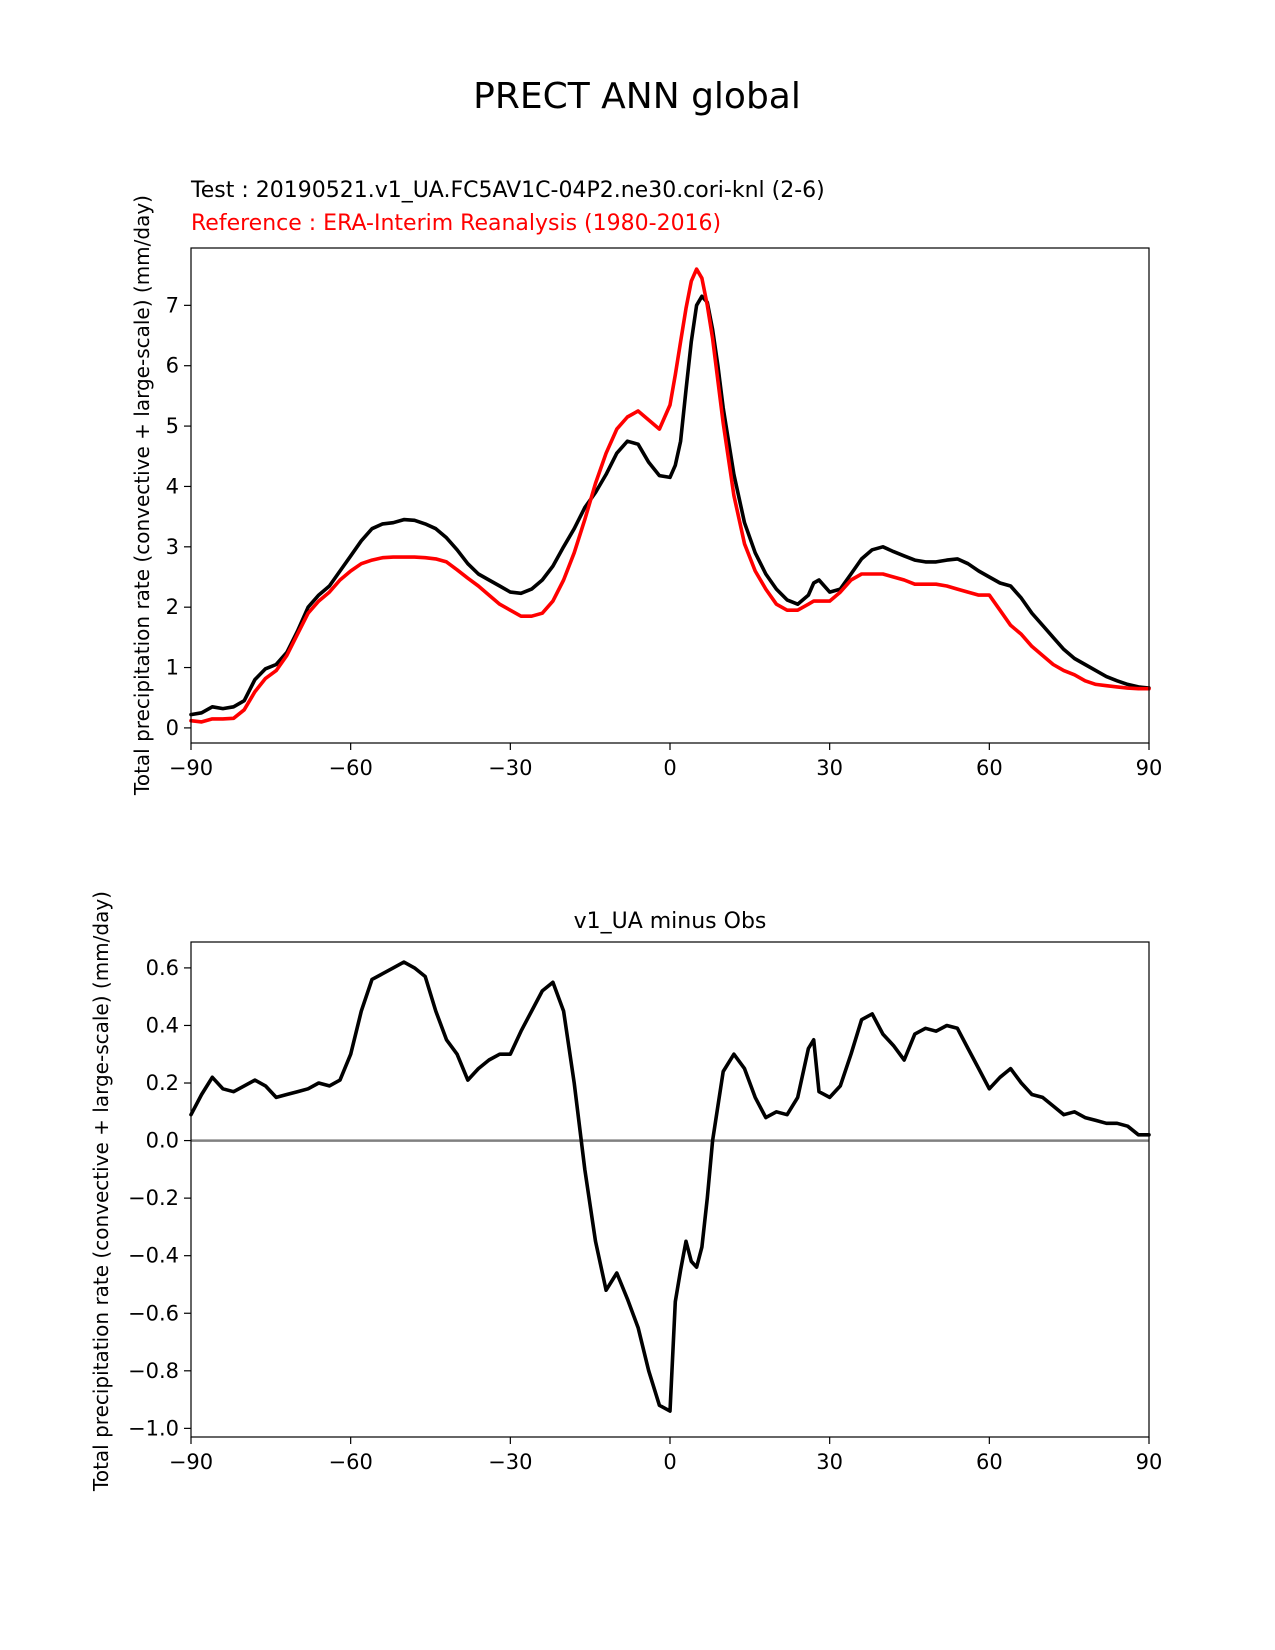 The image size is (1275, 1650). What do you see at coordinates (172, 426) in the screenshot?
I see `y-tick-label: 5` at bounding box center [172, 426].